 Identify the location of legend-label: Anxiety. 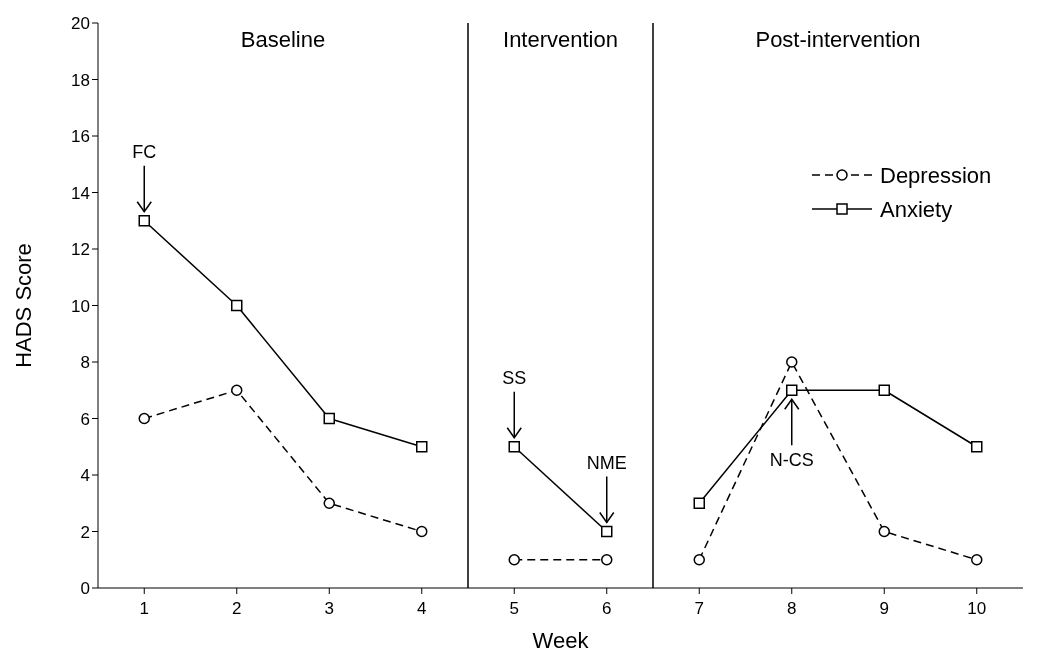
(916, 209).